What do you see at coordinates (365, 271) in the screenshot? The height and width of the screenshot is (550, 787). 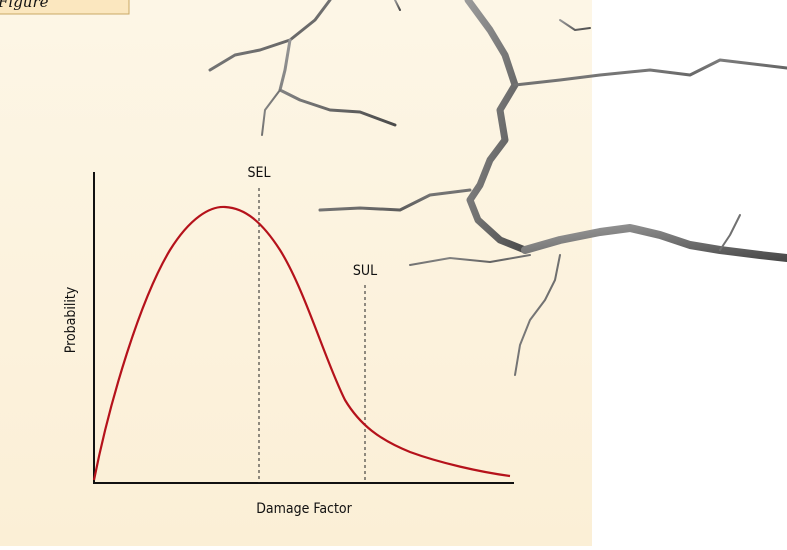 I see `sul-label: SUL` at bounding box center [365, 271].